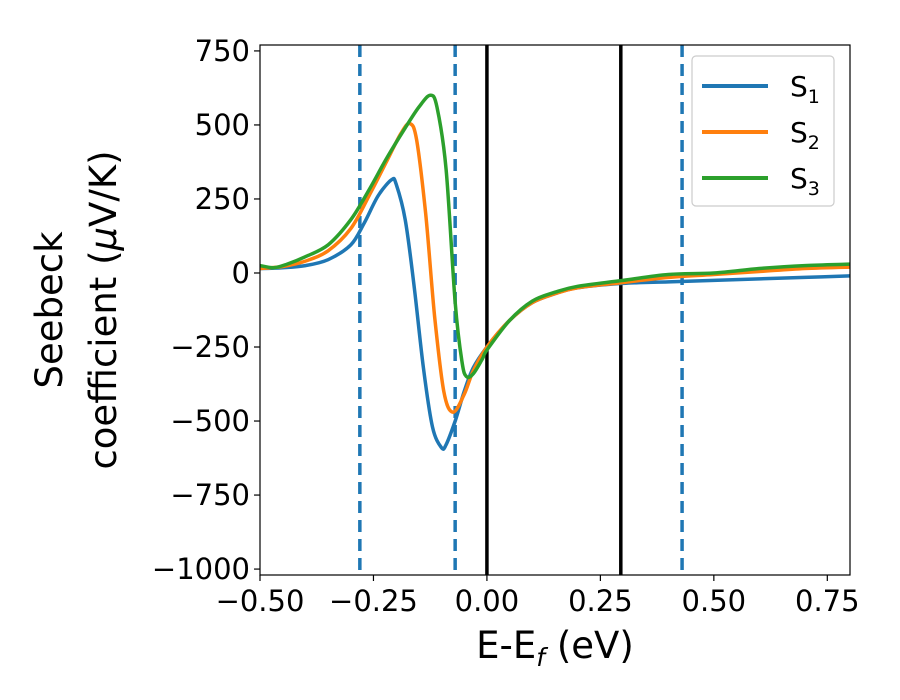 The image size is (900, 700). I want to click on y-axis-label: Seebeck coefficient (μV/K), so click(76, 309).